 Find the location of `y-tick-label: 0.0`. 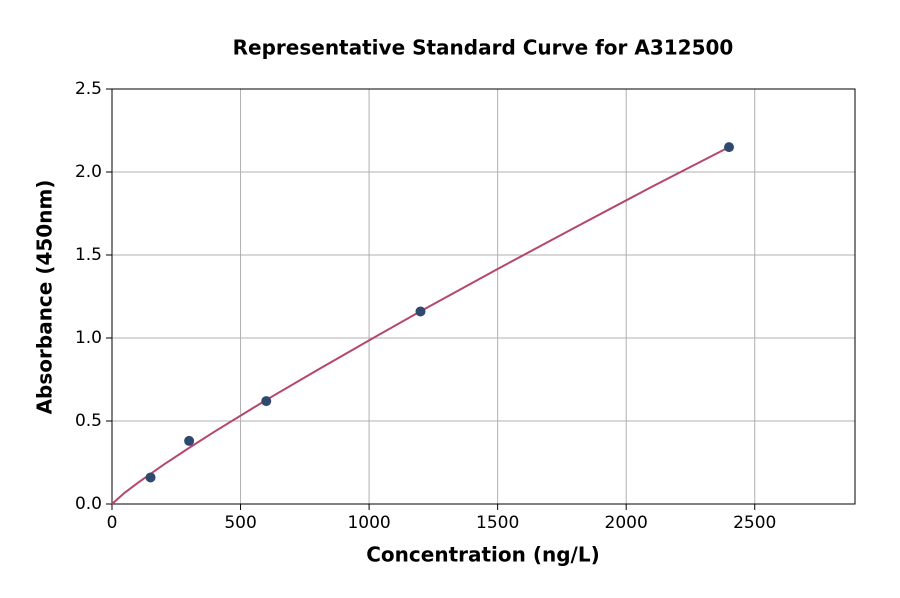

y-tick-label: 0.0 is located at coordinates (88, 504).